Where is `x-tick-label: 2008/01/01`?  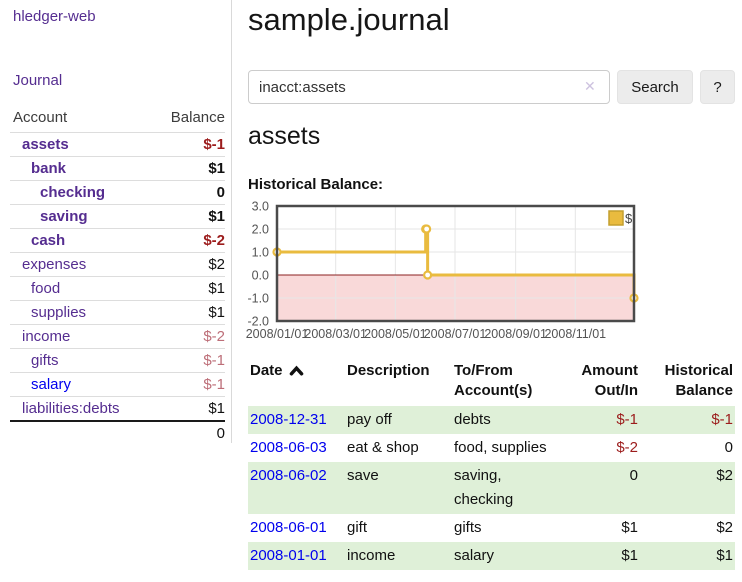 x-tick-label: 2008/01/01 is located at coordinates (277, 334).